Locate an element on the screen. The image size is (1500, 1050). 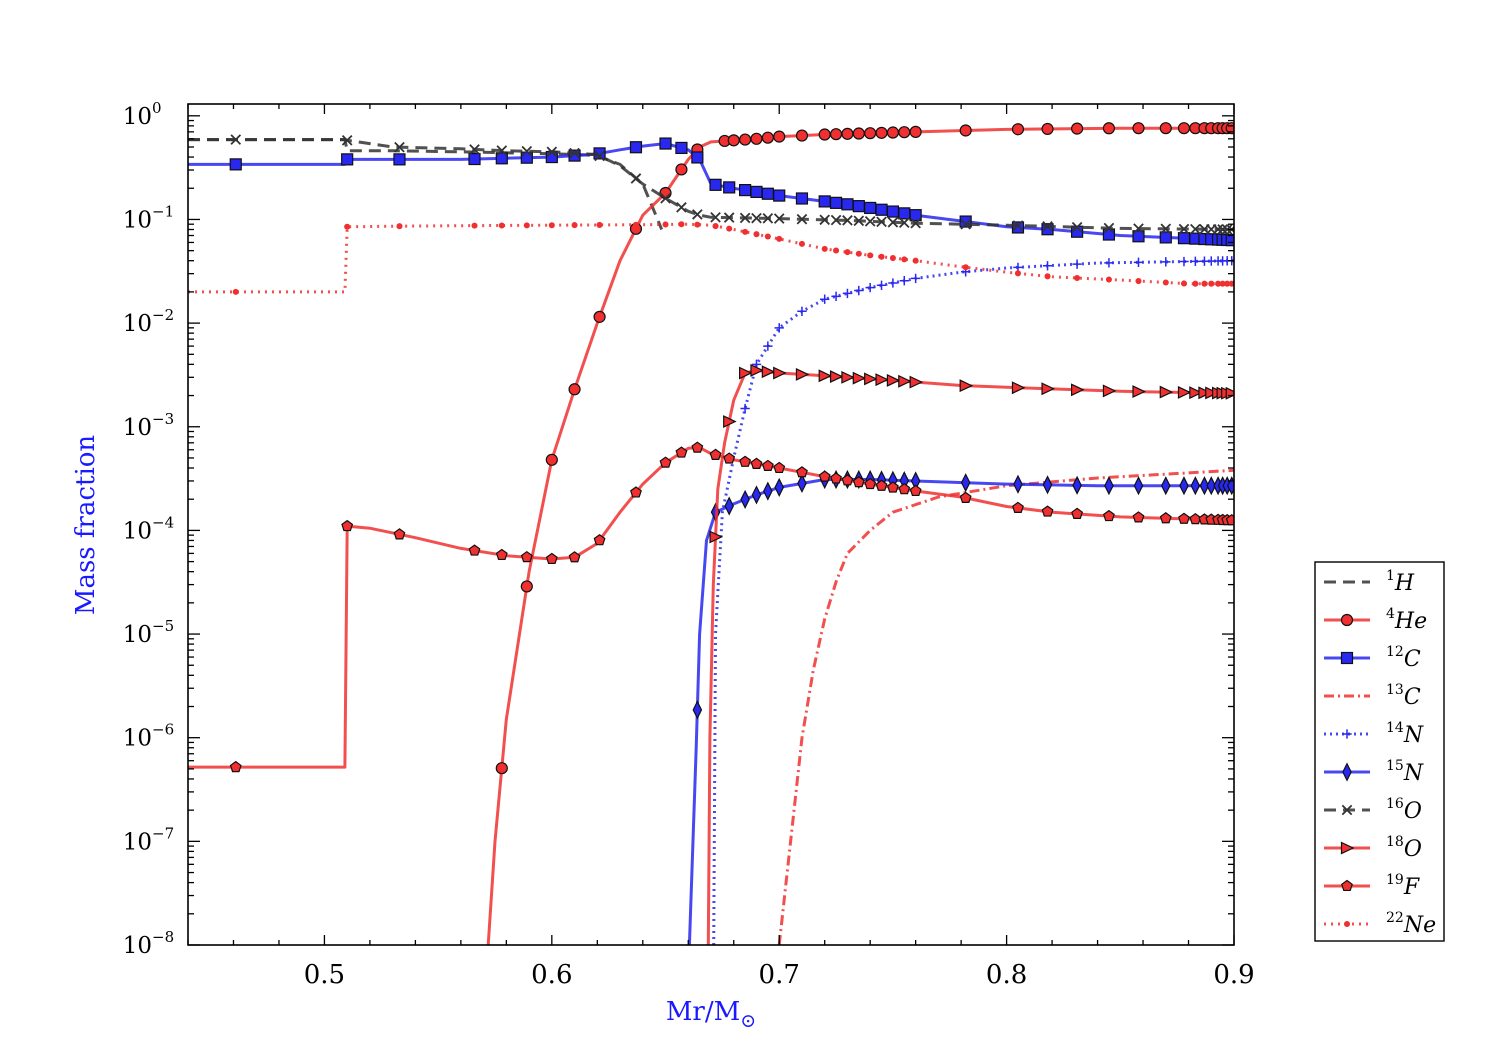
legend-element: F is located at coordinates (1411, 887).